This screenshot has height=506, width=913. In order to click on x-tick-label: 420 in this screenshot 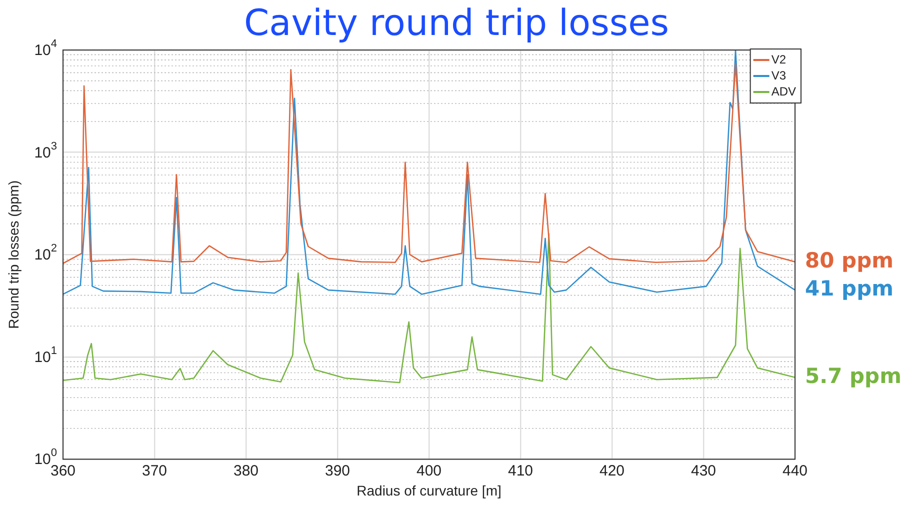, I will do `click(612, 471)`.